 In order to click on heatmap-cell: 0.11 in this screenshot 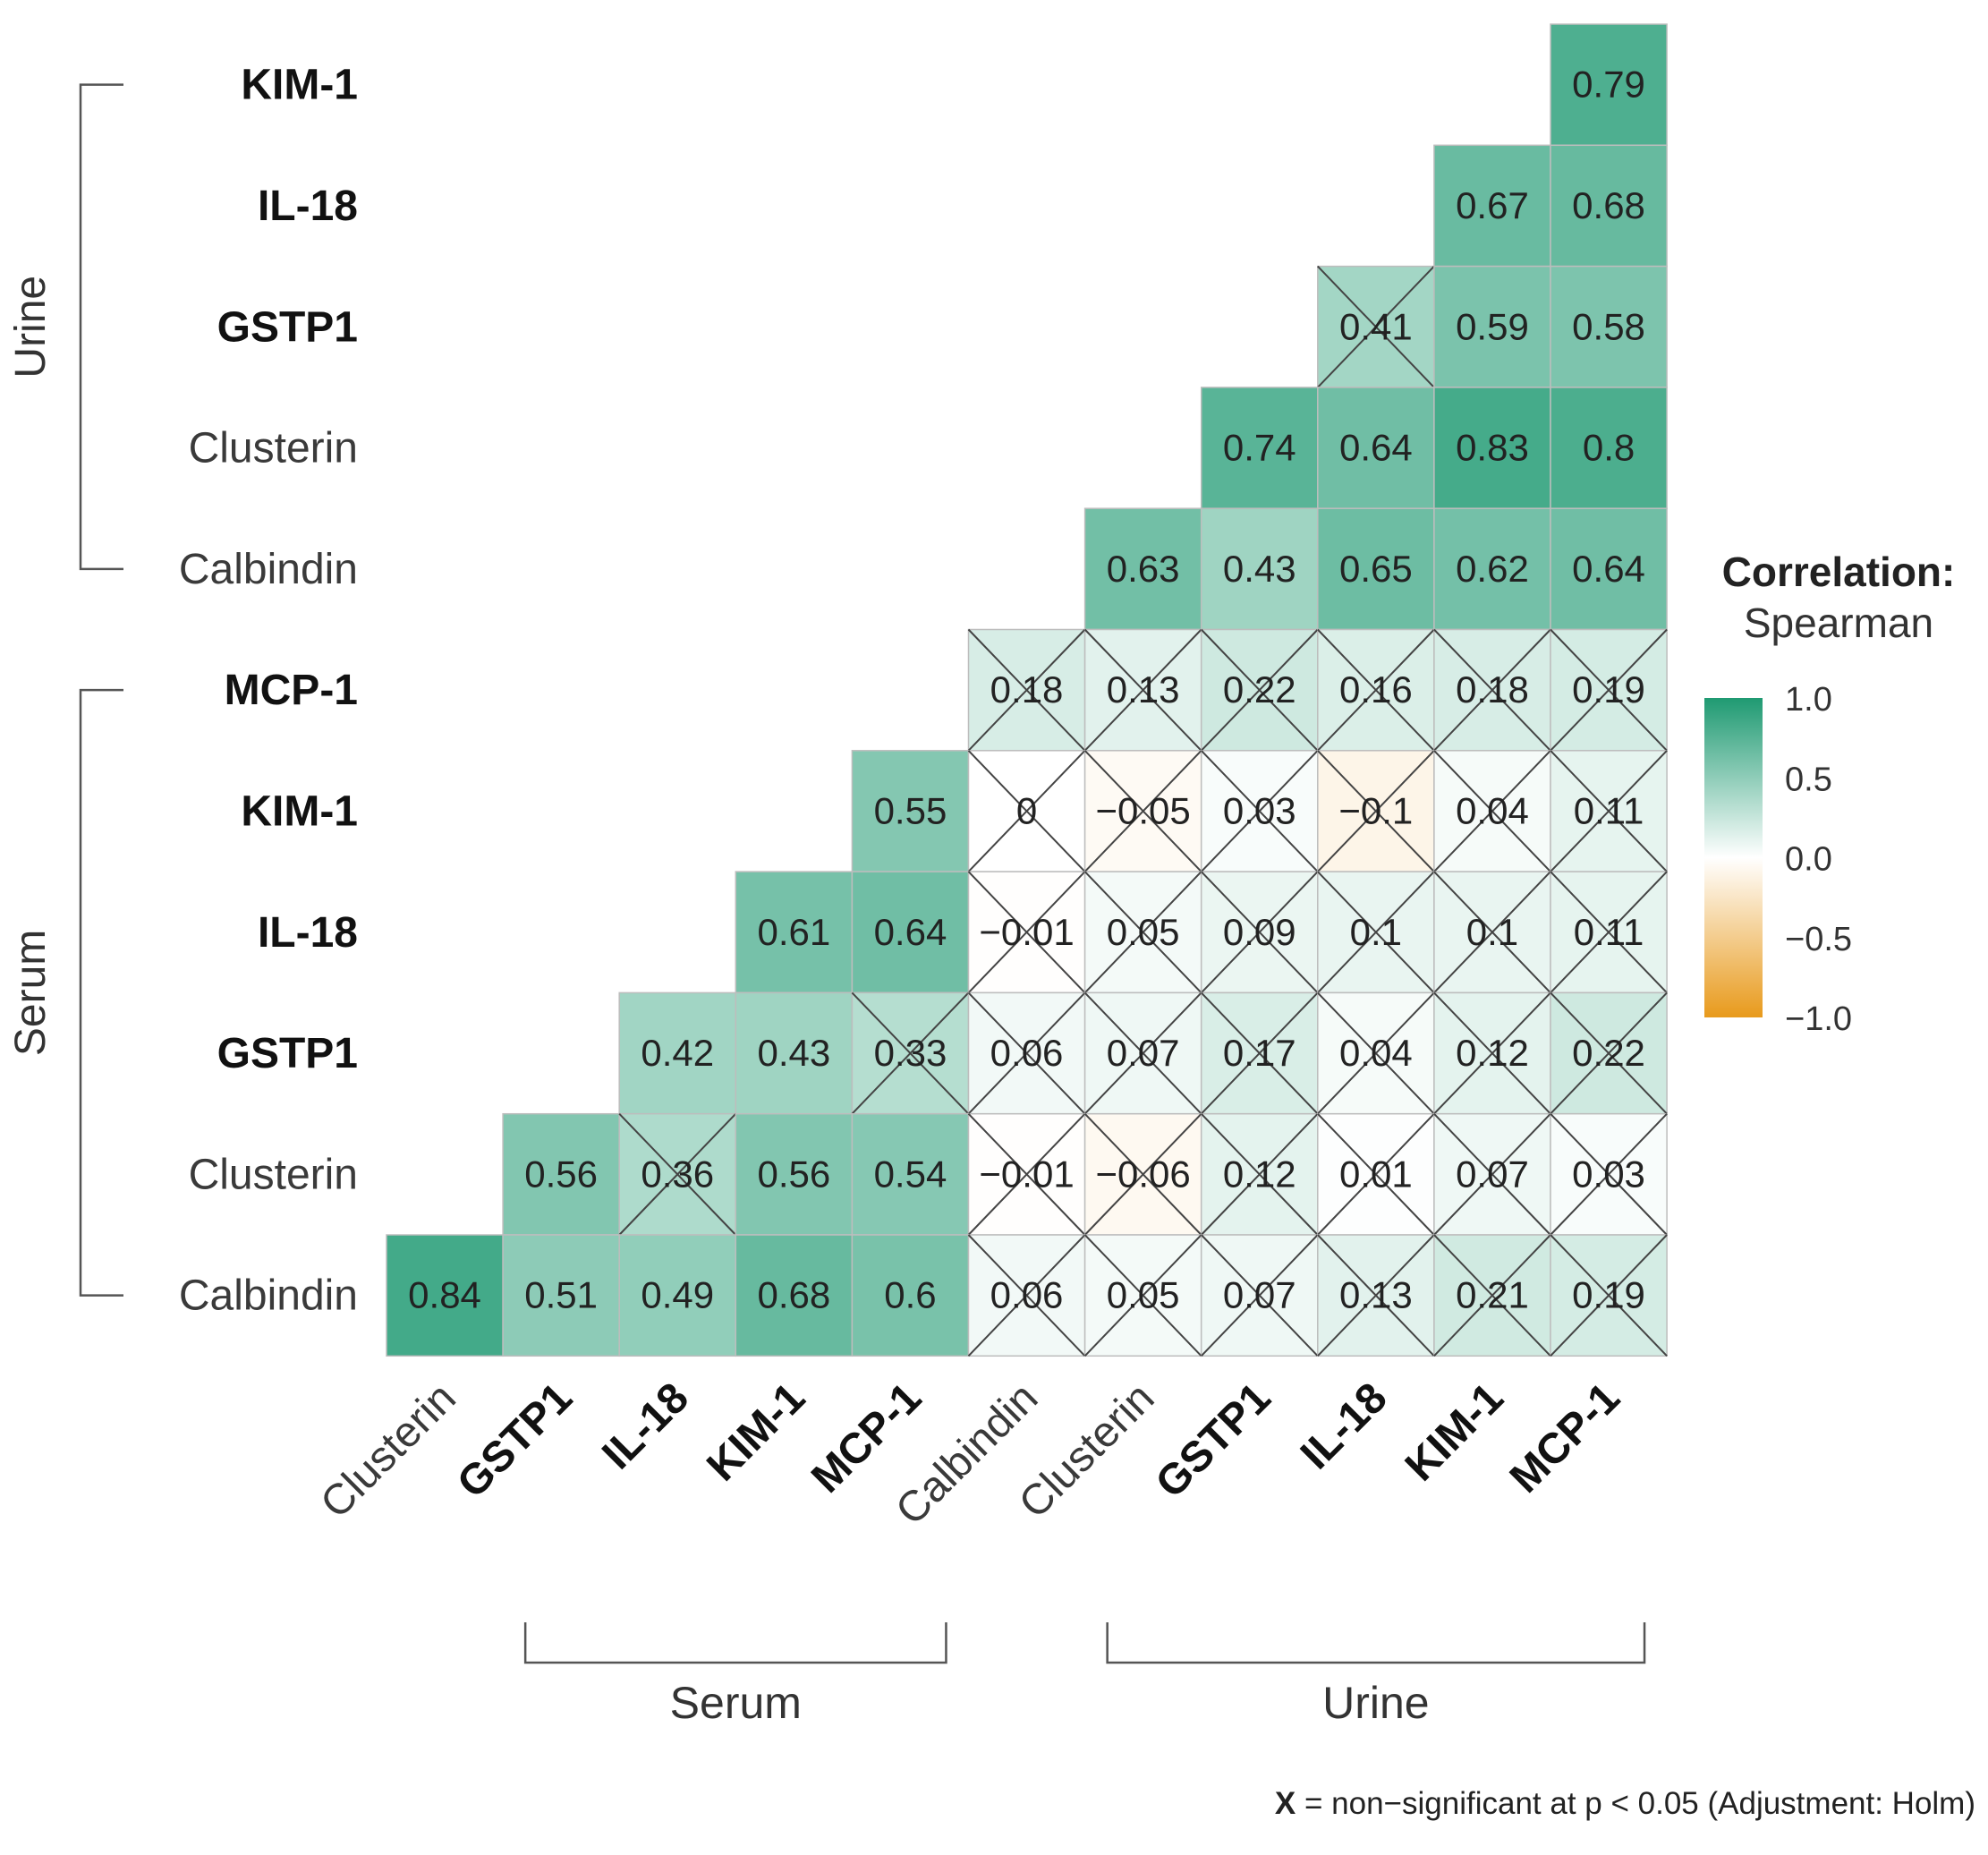, I will do `click(1609, 811)`.